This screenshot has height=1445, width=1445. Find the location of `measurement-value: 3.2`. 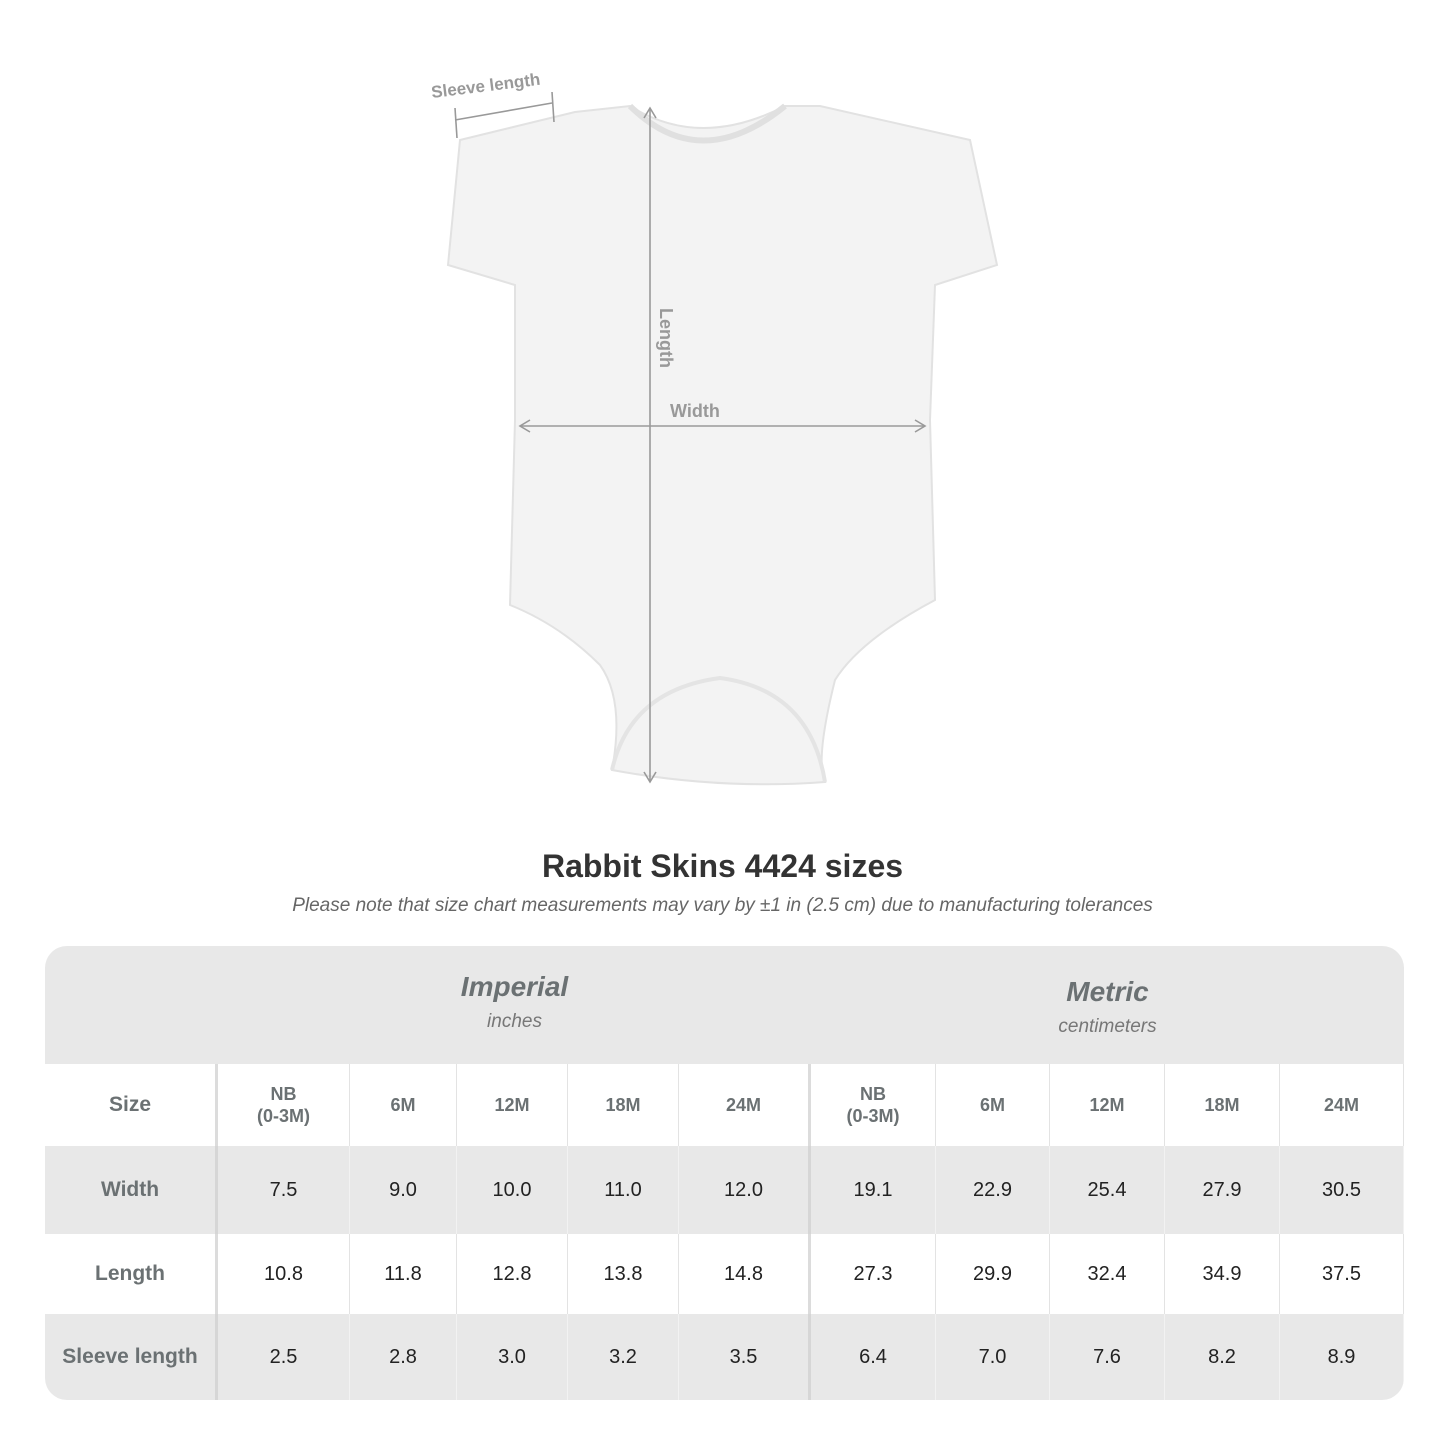

measurement-value: 3.2 is located at coordinates (623, 1356).